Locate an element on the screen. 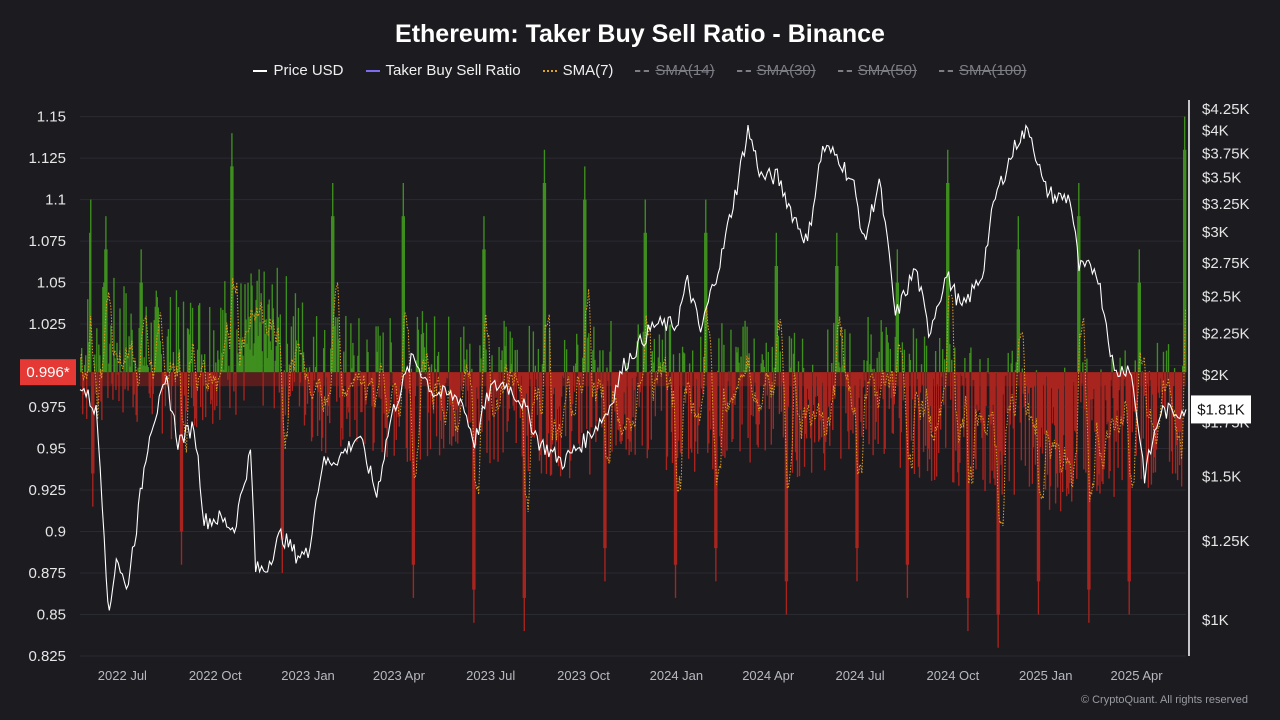 Image resolution: width=1280 pixels, height=720 pixels. legend-item-sma-50: SMA(50) is located at coordinates (877, 70).